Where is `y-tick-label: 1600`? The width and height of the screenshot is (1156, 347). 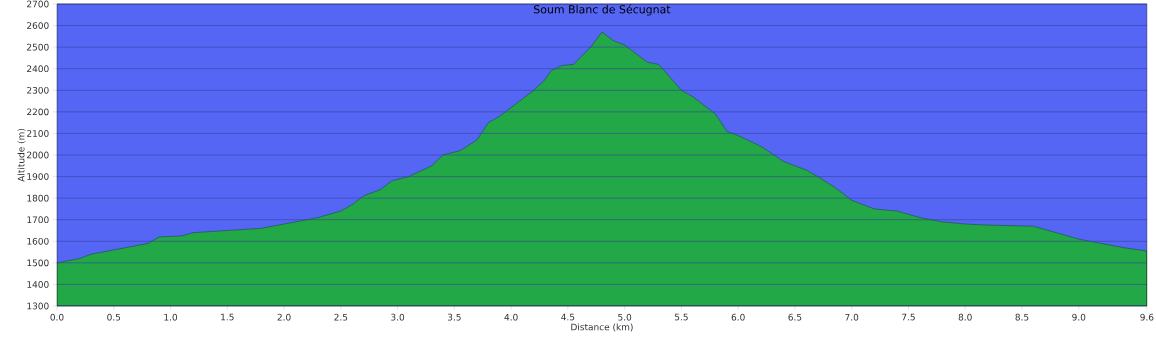
y-tick-label: 1600 is located at coordinates (38, 241).